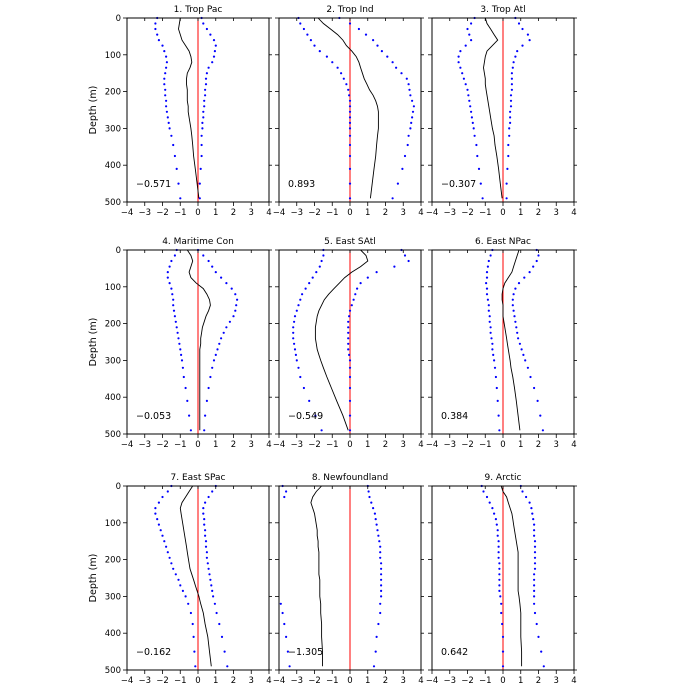 The width and height of the screenshot is (700, 700). I want to click on y-tick-label: 0, so click(118, 19).